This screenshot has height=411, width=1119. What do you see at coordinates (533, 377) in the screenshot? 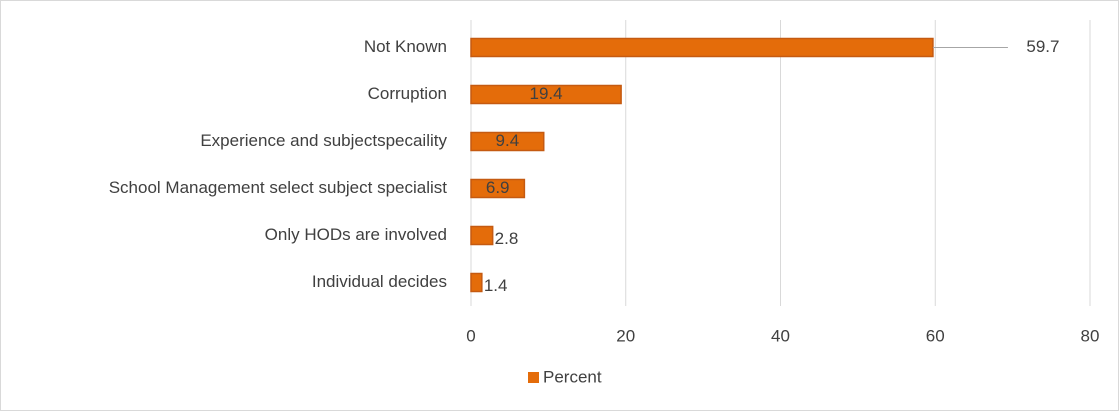
I see `legend-swatch` at bounding box center [533, 377].